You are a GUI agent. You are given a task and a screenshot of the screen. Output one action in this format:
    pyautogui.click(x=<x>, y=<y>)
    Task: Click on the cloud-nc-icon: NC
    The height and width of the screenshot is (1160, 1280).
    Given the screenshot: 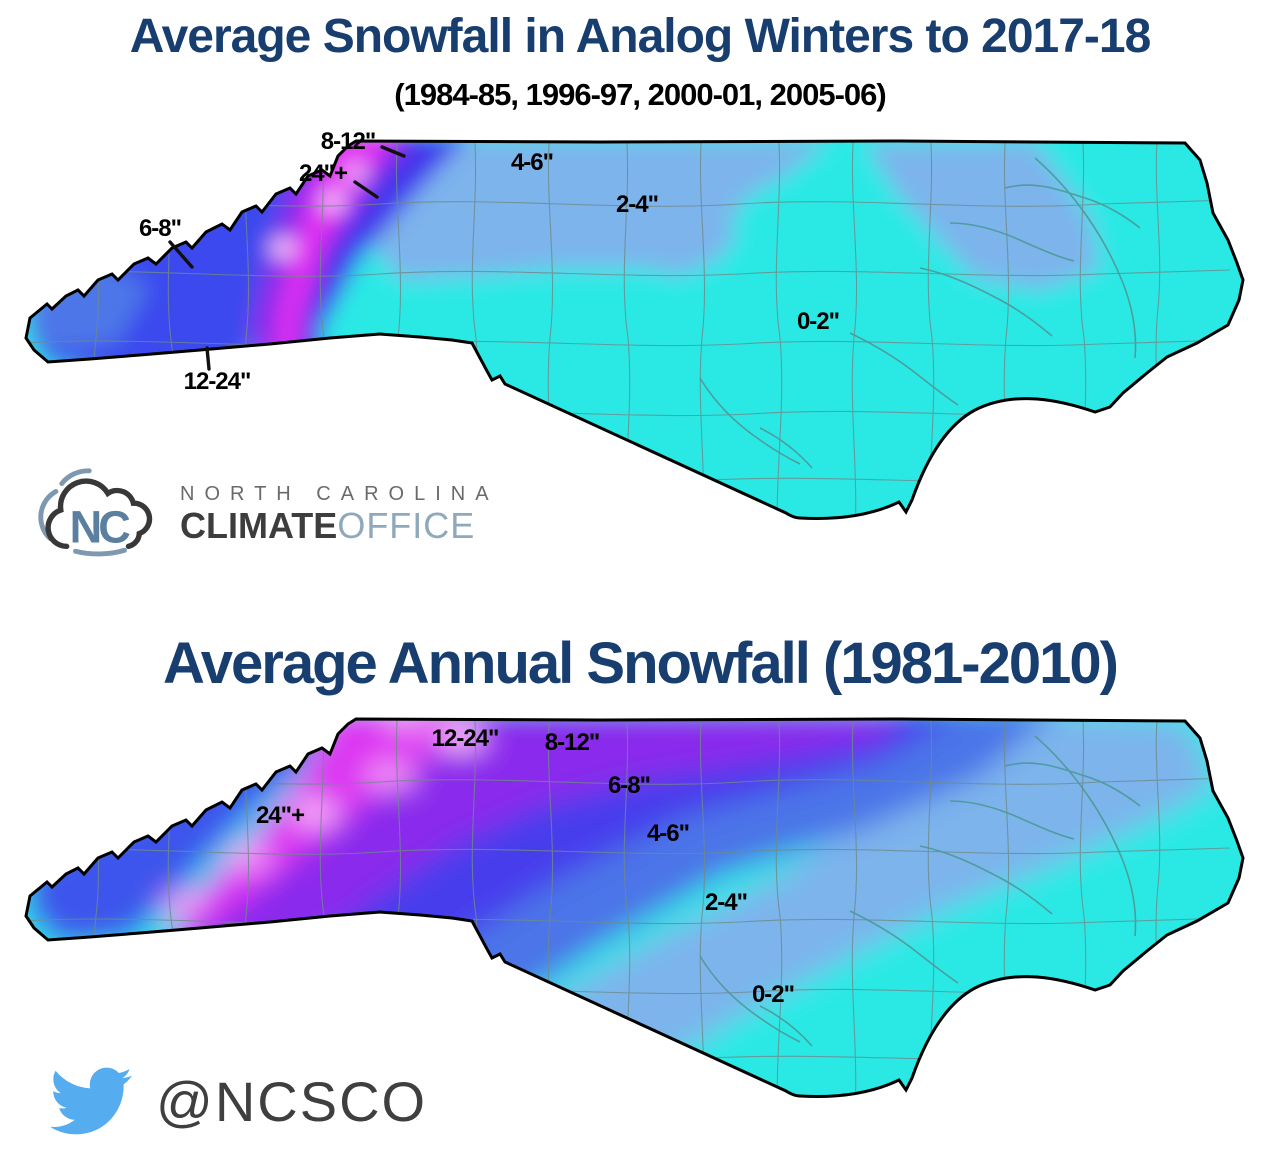 What is the action you would take?
    pyautogui.click(x=95, y=512)
    